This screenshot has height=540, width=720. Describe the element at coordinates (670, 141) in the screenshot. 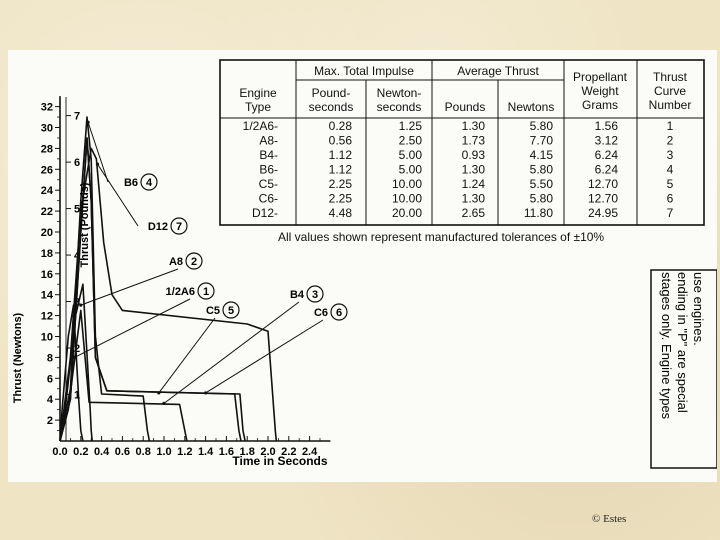

I see `table-cell: 2` at that location.